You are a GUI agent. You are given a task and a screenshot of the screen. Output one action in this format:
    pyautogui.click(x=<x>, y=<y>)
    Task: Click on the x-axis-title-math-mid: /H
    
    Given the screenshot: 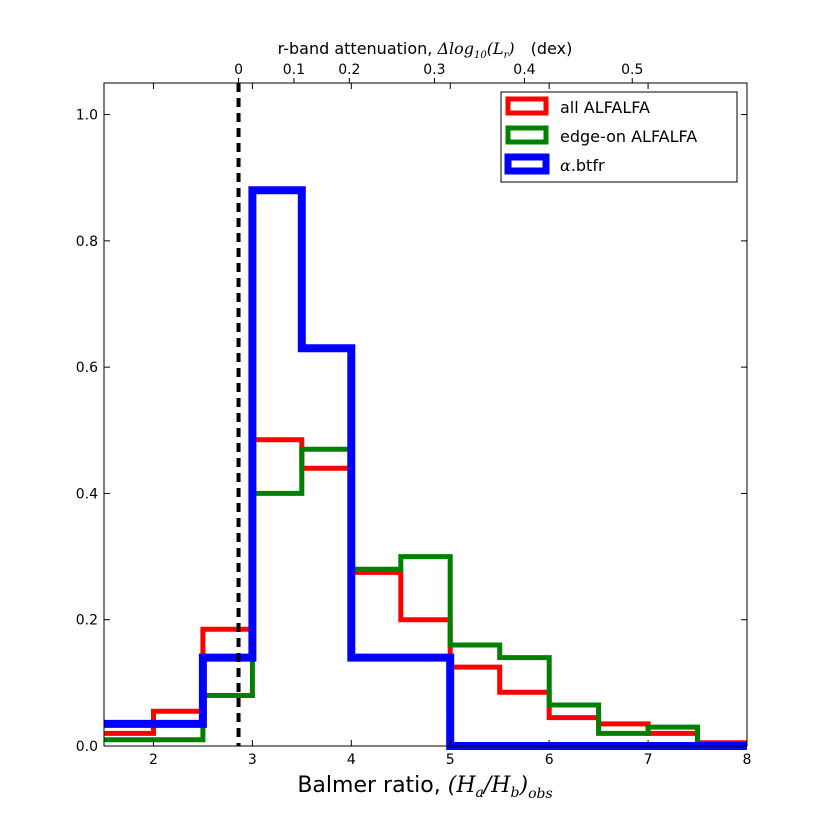 What is the action you would take?
    pyautogui.click(x=496, y=785)
    